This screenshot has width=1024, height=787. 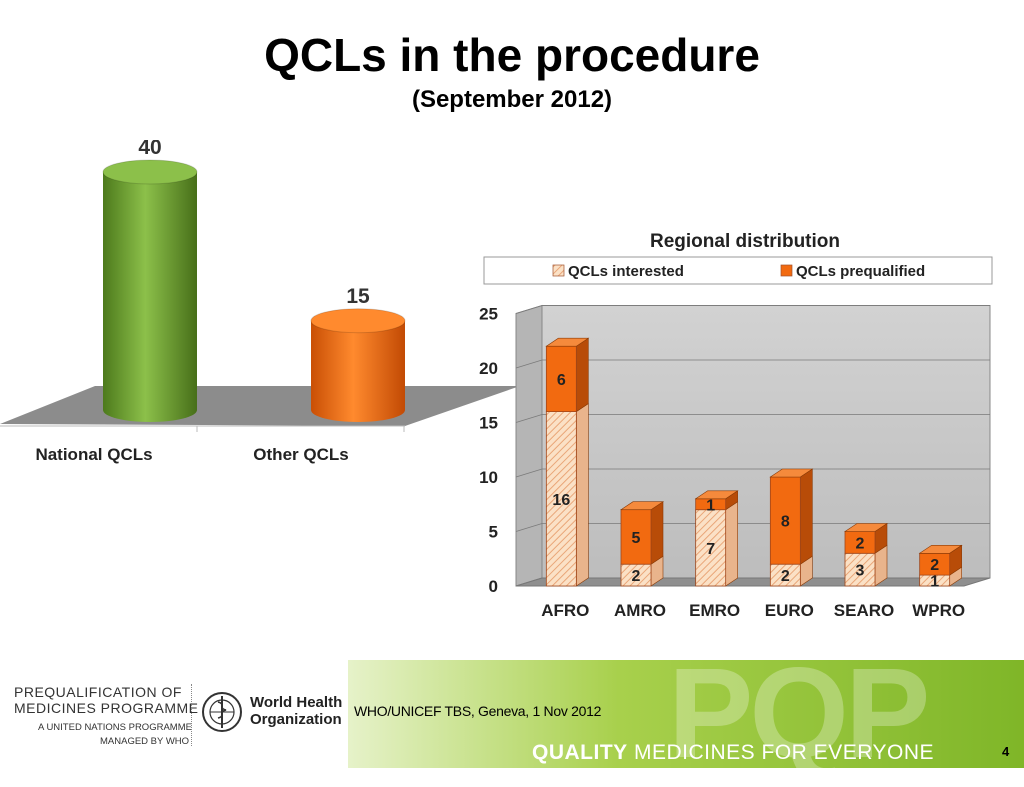 What do you see at coordinates (488, 314) in the screenshot?
I see `chart2-ytick-label: 25` at bounding box center [488, 314].